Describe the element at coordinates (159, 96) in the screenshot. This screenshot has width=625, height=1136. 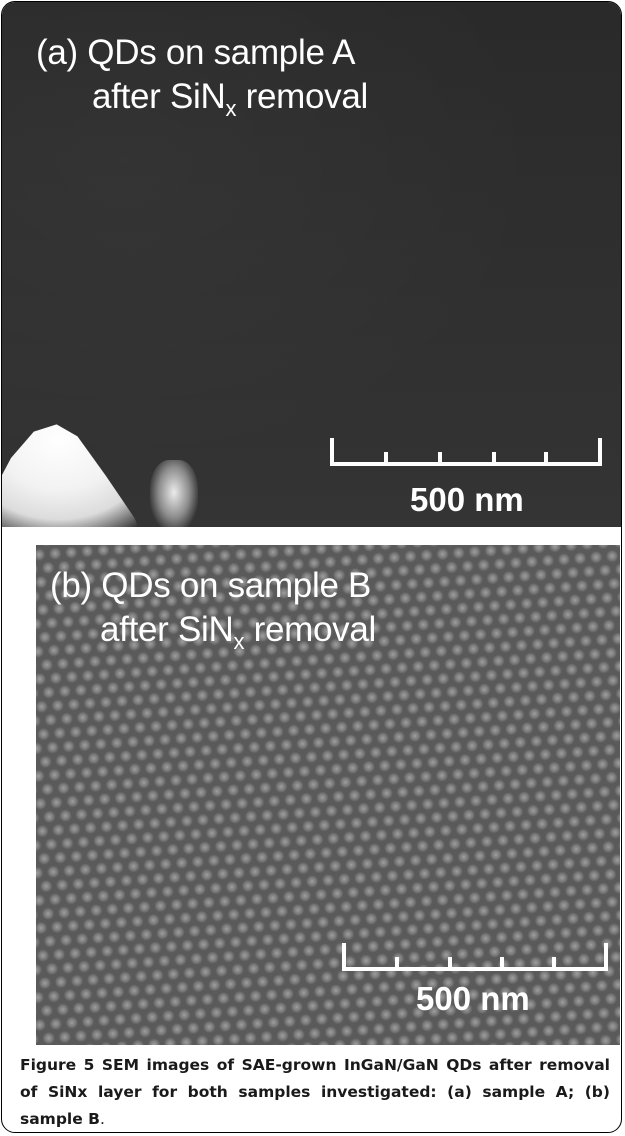
I see `panel-a-title-prefix: after SiN` at that location.